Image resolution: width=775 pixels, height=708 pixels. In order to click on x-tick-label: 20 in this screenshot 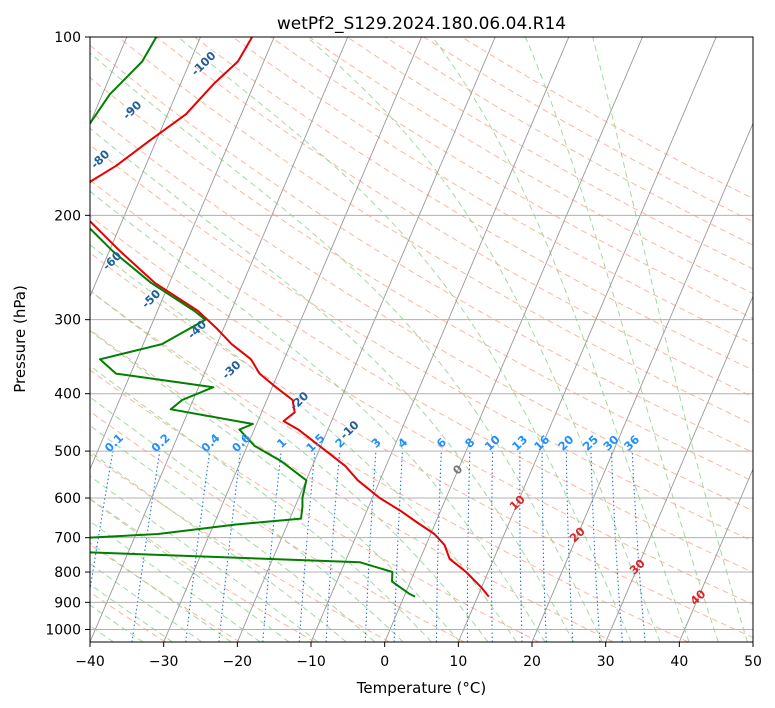, I will do `click(532, 662)`.